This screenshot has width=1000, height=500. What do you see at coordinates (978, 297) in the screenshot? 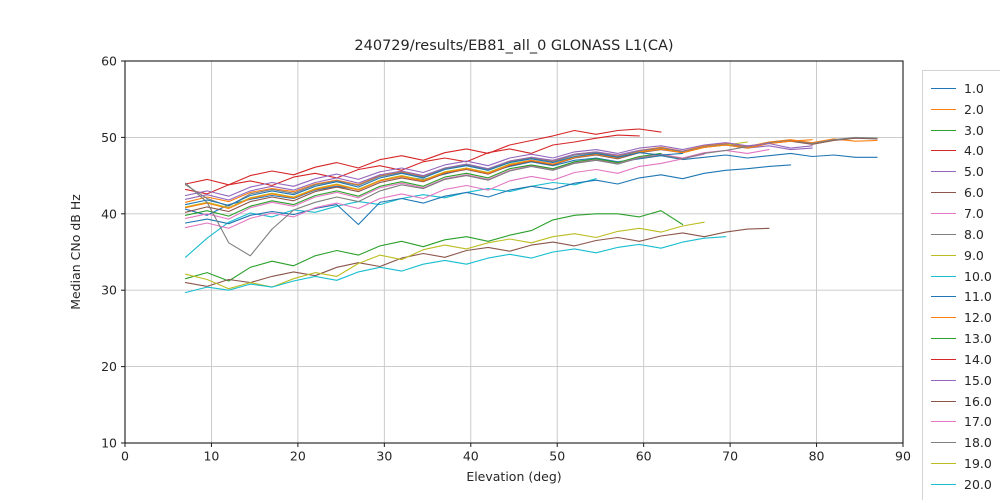
I see `legend-label: 11.0` at bounding box center [978, 297].